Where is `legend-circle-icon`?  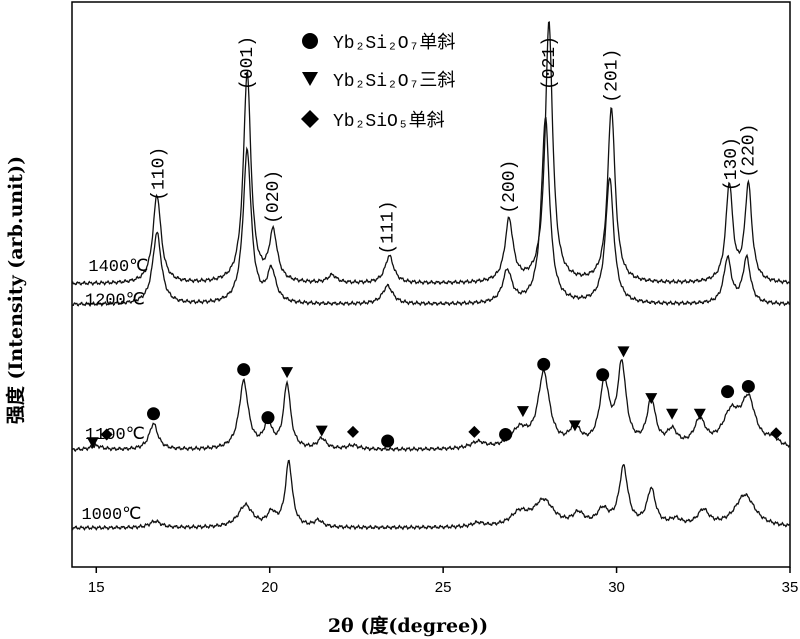 legend-circle-icon is located at coordinates (310, 41).